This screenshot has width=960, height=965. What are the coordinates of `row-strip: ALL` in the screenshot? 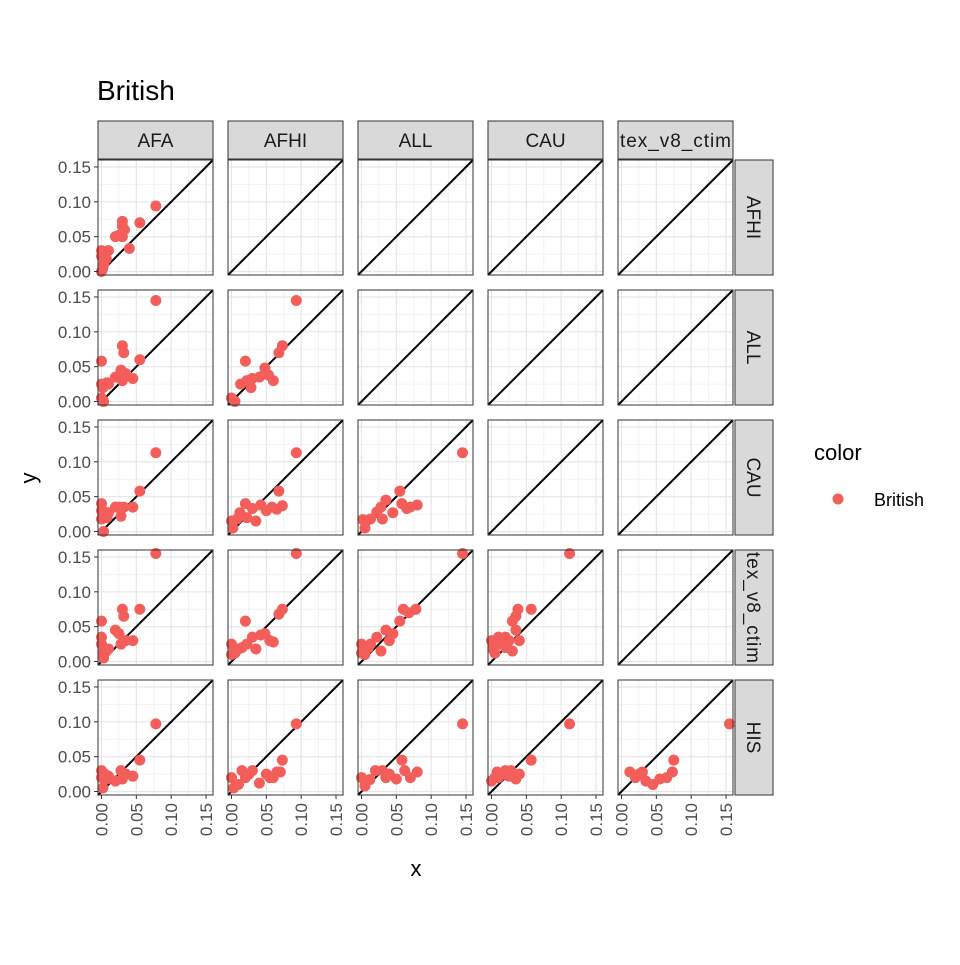 It's located at (754, 347).